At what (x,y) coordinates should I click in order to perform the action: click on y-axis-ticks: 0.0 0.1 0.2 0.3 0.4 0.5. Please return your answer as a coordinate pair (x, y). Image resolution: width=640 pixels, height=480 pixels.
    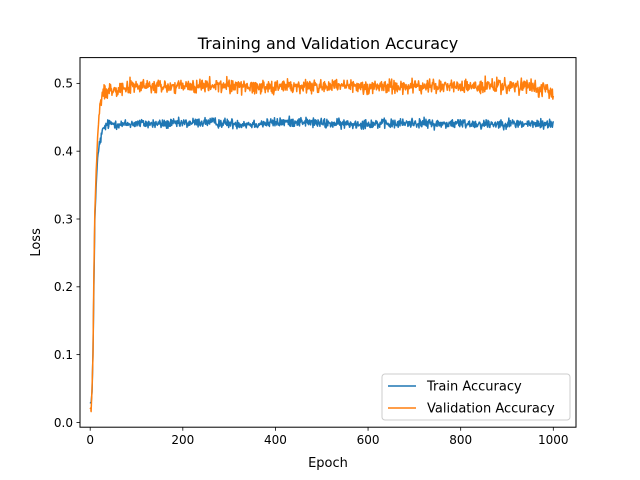
    Looking at the image, I should click on (67, 253).